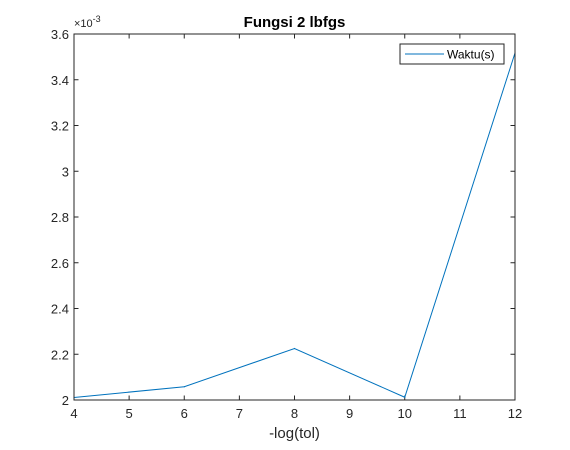  Describe the element at coordinates (129, 413) in the screenshot. I see `x-tick-label: 5` at that location.